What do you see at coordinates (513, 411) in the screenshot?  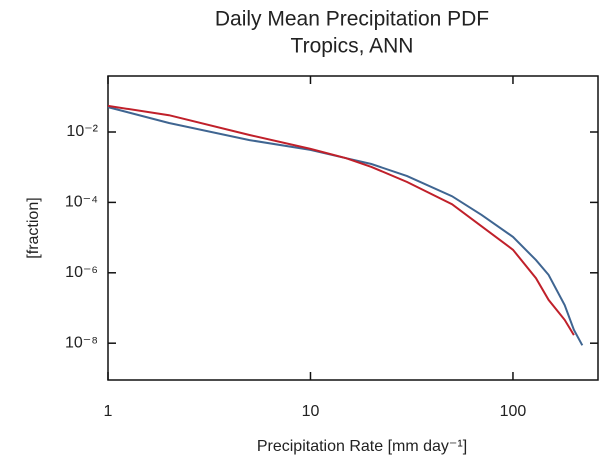 I see `x-tick-label: 100` at bounding box center [513, 411].